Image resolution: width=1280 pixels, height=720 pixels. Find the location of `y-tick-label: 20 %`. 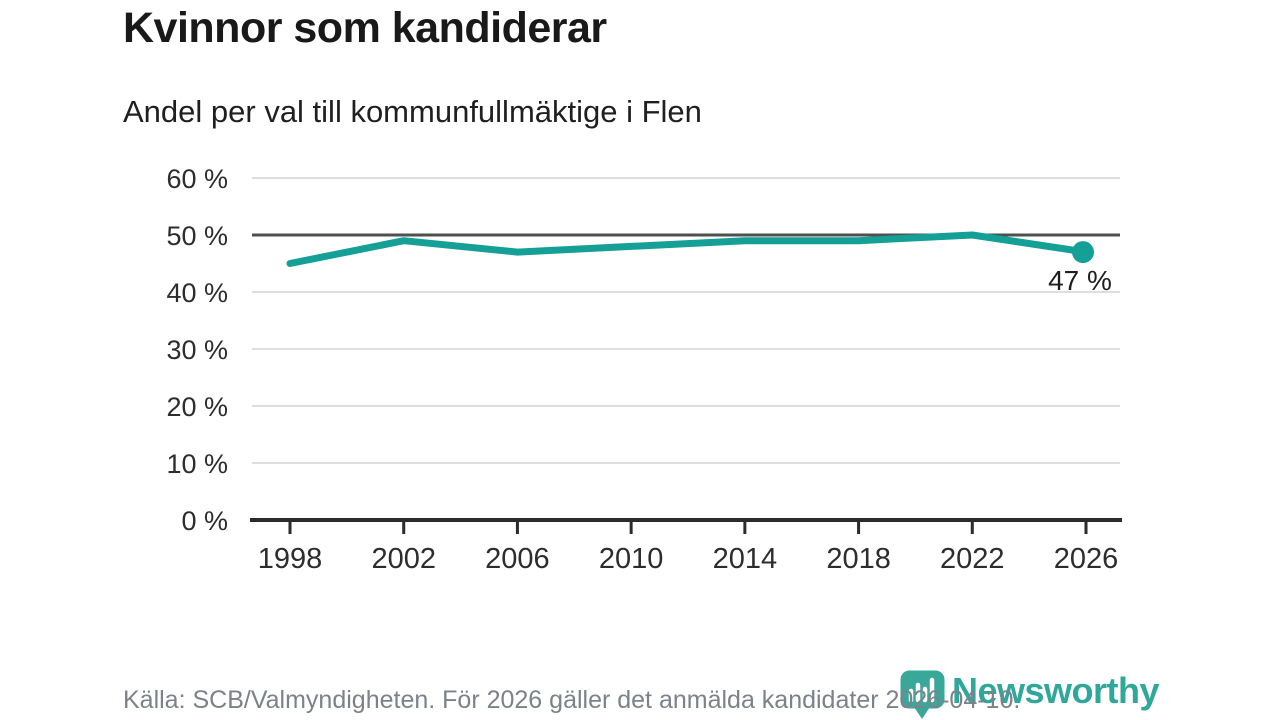

y-tick-label: 20 % is located at coordinates (197, 407).